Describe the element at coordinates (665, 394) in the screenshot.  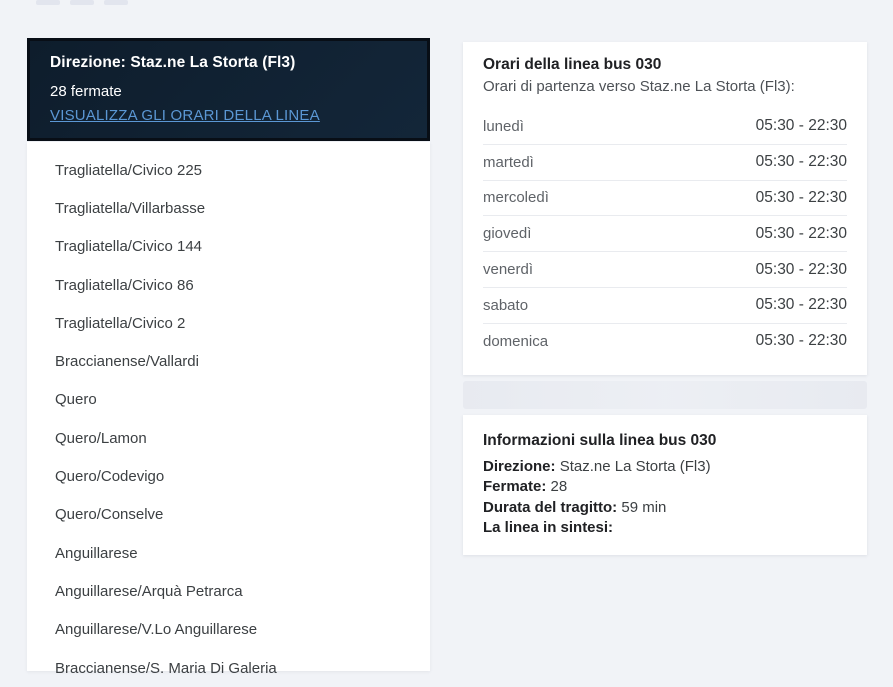
I see `faded-content-strip` at that location.